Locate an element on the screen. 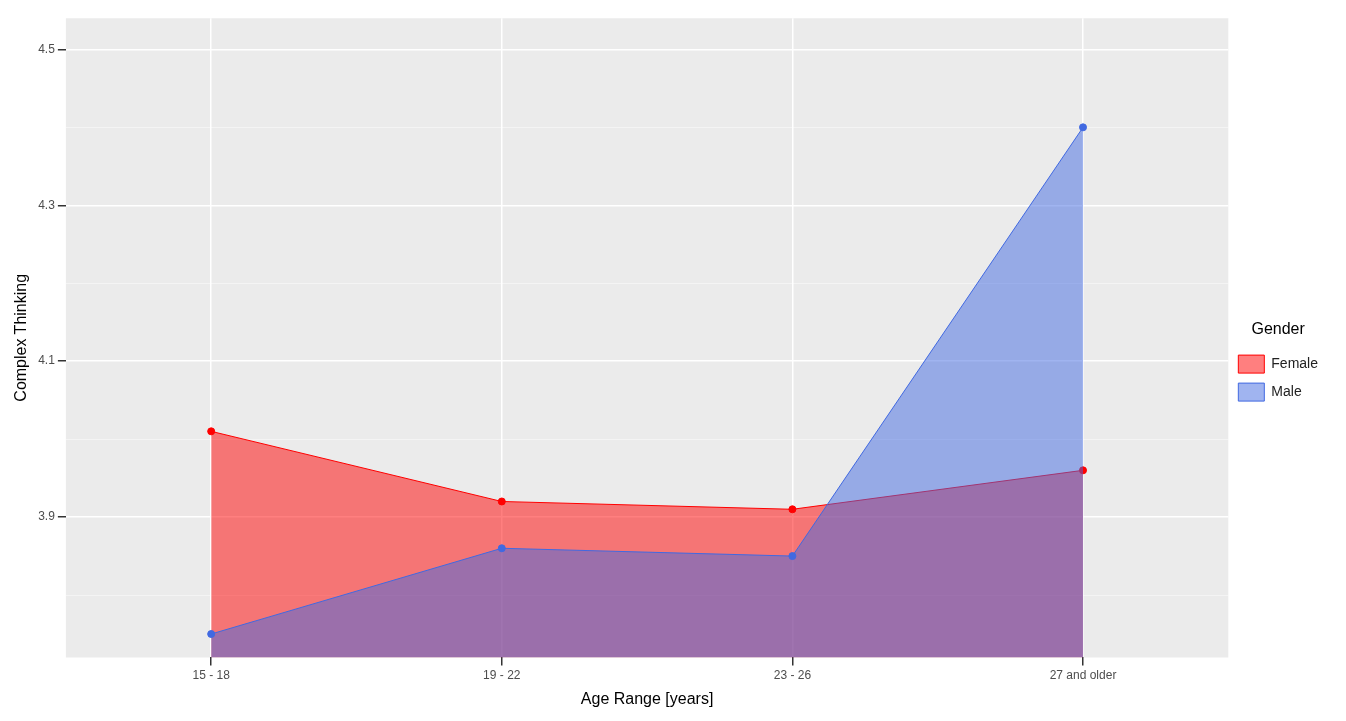 This screenshot has height=721, width=1346. x-axis-title: Age Range [years] is located at coordinates (647, 698).